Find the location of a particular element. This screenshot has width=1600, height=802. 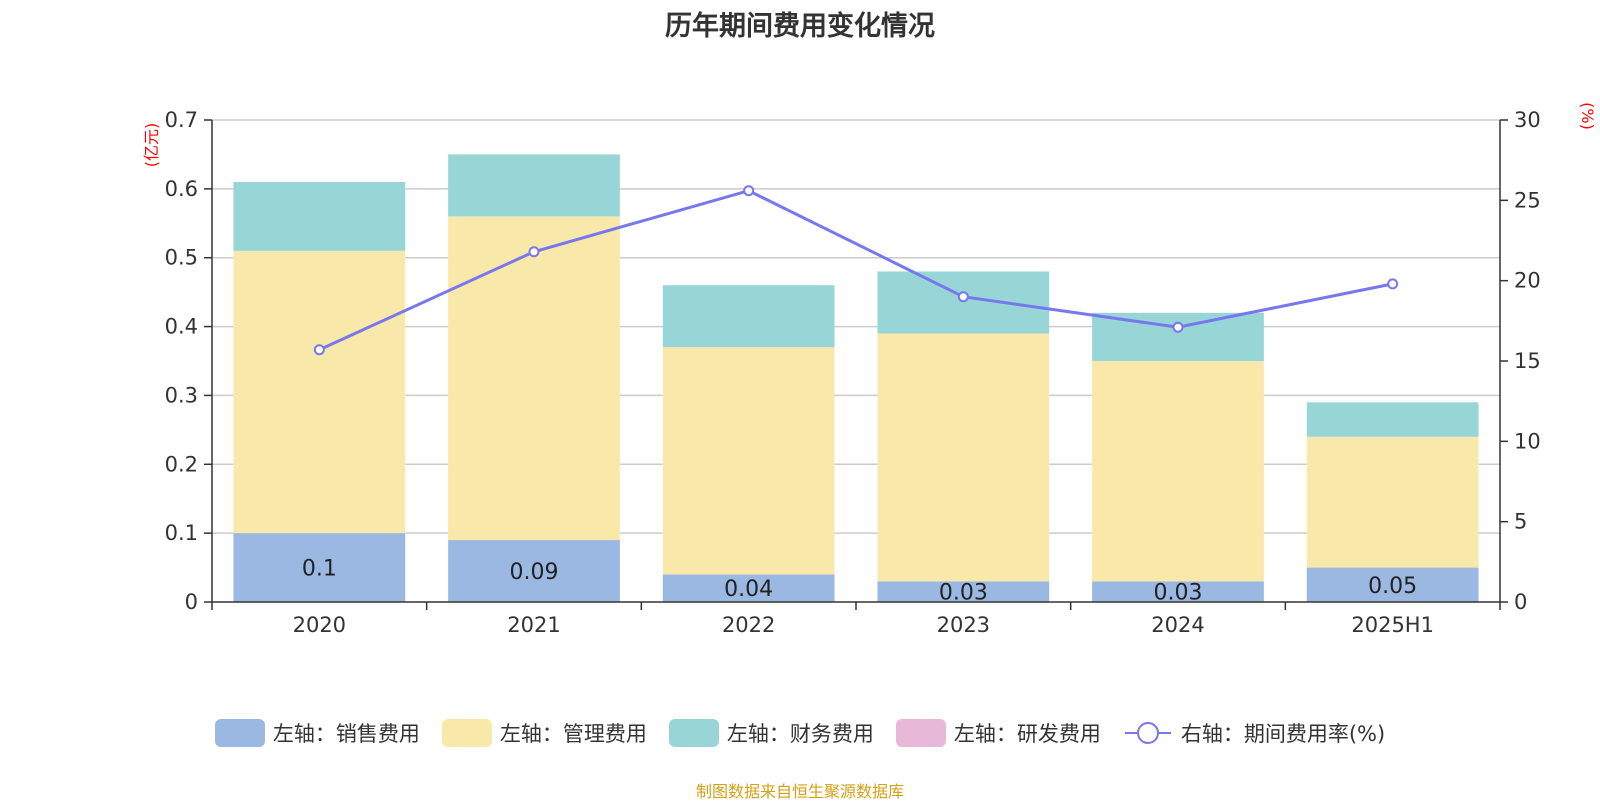

legend-item: 左轴：财务费用 is located at coordinates (771, 733).